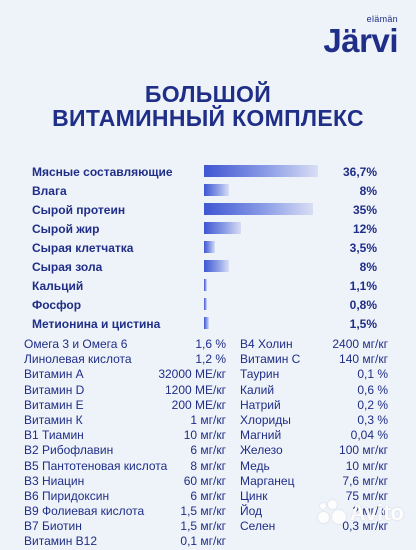 This screenshot has width=416, height=550. I want to click on nutrient-row: В4 Холин 2400 мг/кг, so click(314, 344).